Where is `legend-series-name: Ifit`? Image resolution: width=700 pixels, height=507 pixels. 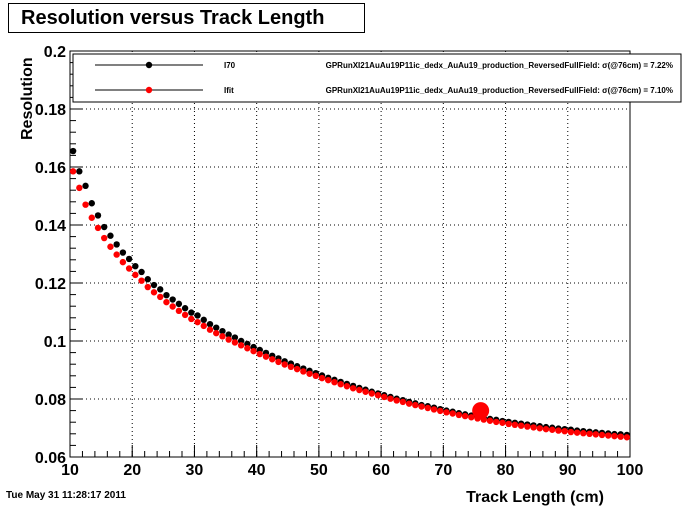 legend-series-name: Ifit is located at coordinates (229, 90).